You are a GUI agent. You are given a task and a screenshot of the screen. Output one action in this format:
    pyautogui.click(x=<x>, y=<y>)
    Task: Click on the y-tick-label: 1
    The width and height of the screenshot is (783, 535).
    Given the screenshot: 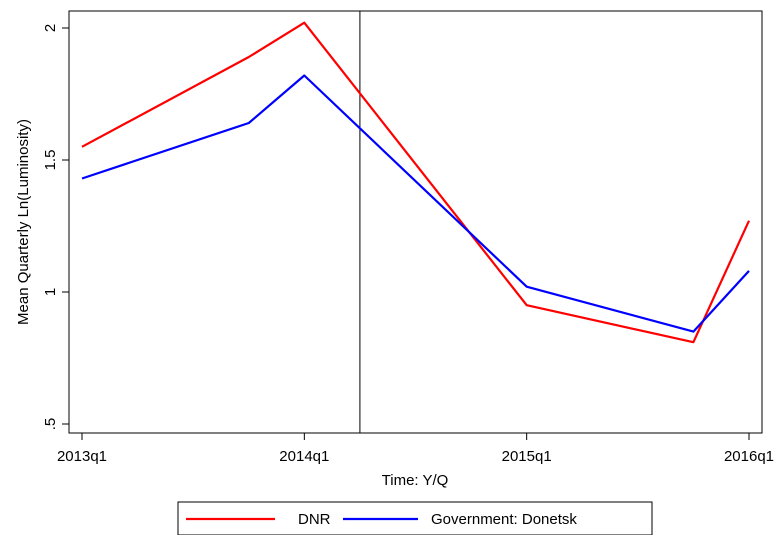 What is the action you would take?
    pyautogui.click(x=50, y=292)
    